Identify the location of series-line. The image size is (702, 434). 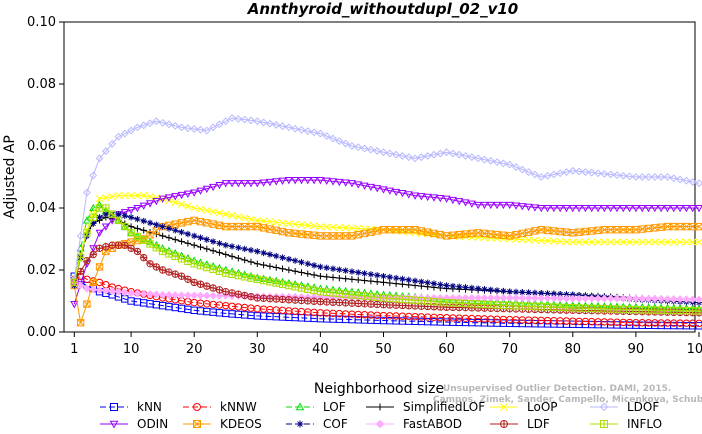
(387, 299).